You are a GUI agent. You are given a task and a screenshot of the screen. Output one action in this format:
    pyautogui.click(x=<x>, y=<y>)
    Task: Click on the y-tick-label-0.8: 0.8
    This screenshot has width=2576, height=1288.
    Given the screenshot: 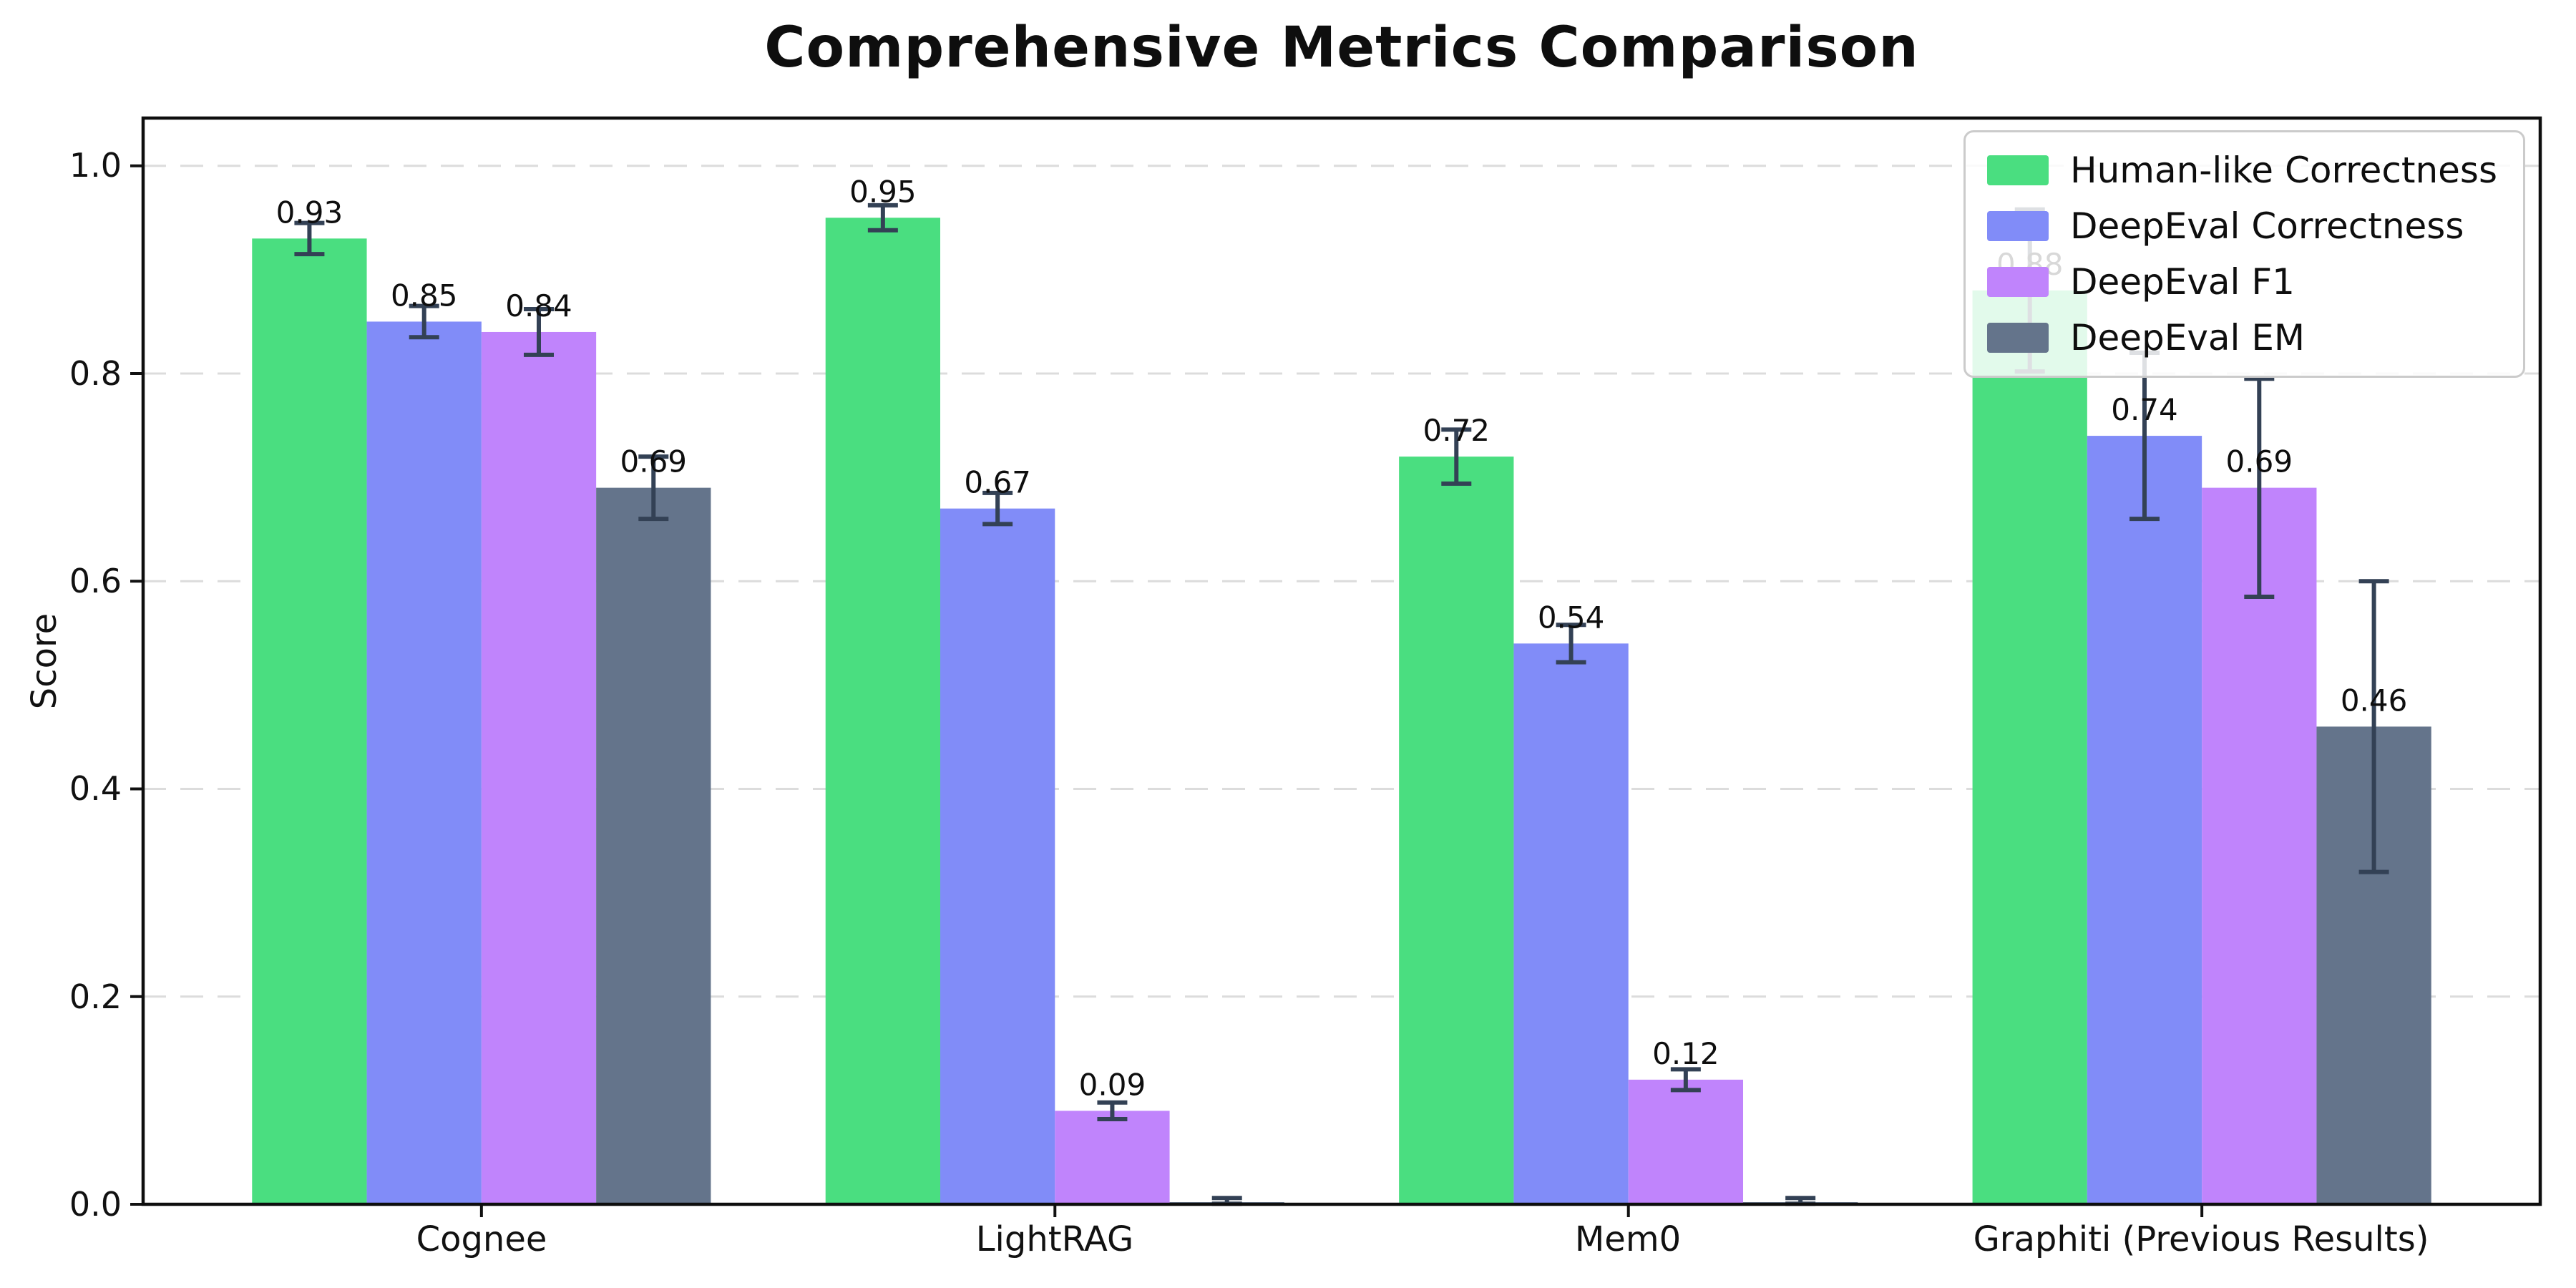 What is the action you would take?
    pyautogui.click(x=95, y=373)
    